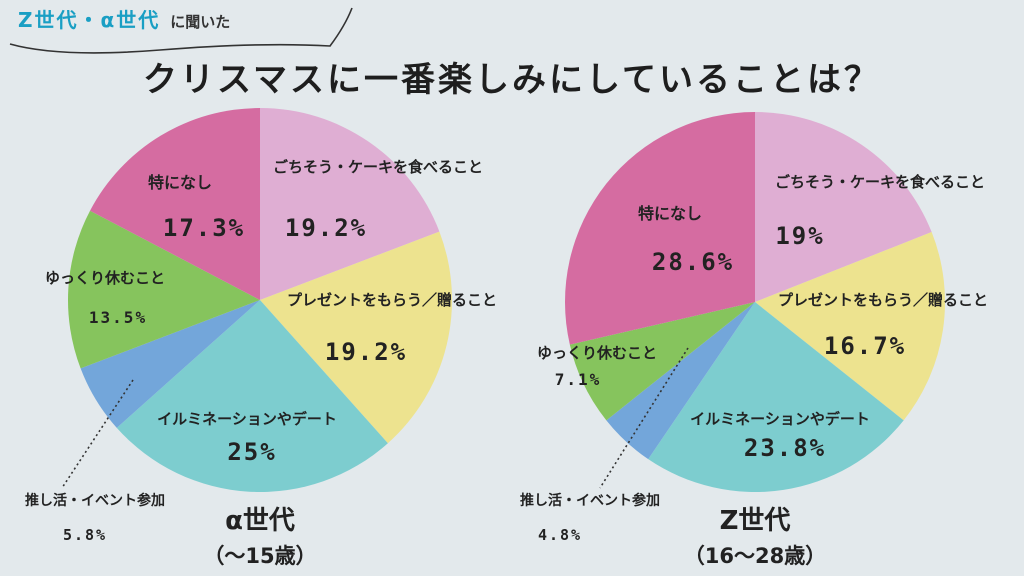  I want to click on slice-value-label: 23.8%, so click(785, 448).